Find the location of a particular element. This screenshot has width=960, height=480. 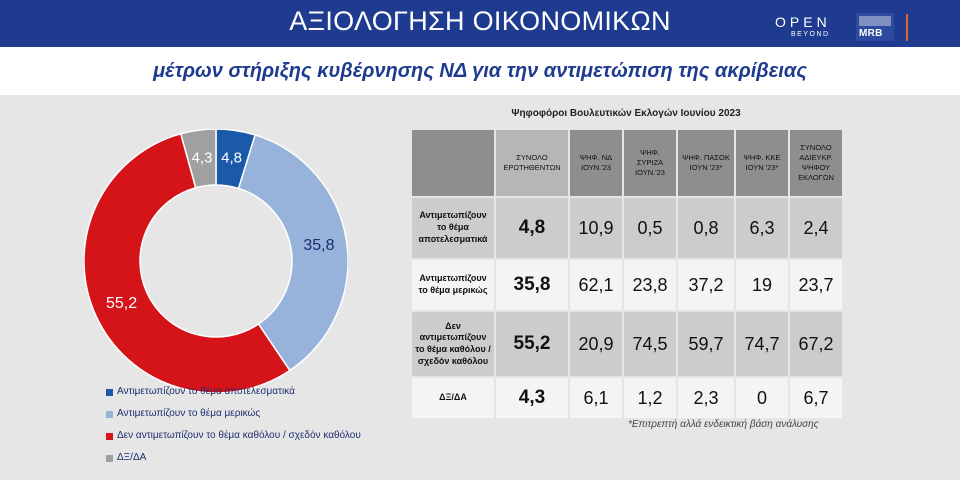

value-cell: 20,9 is located at coordinates (596, 344).